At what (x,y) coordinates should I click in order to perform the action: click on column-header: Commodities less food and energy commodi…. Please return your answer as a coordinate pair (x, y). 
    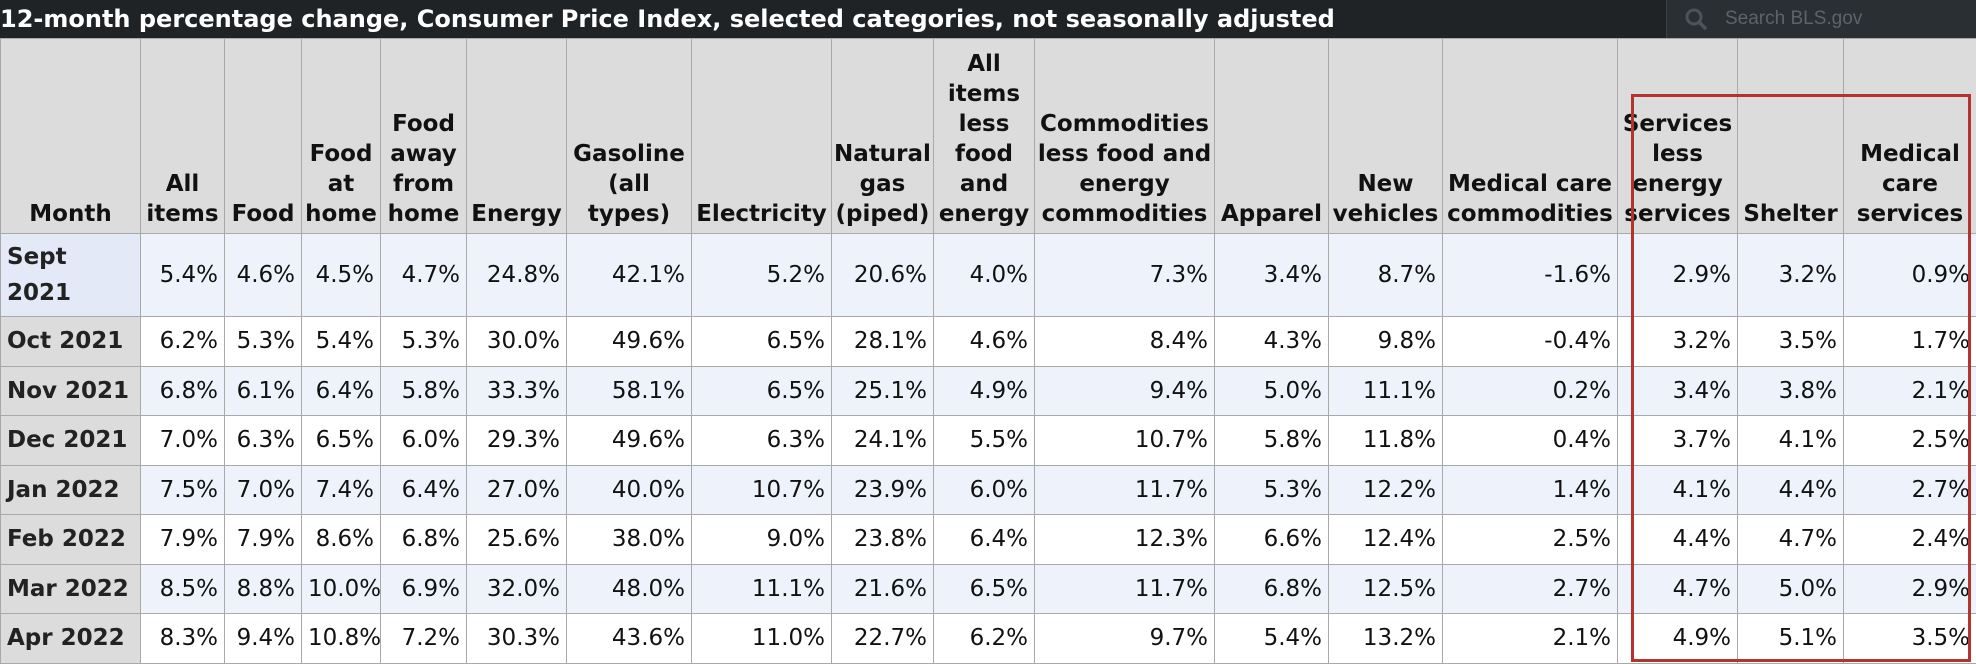
    Looking at the image, I should click on (1124, 136).